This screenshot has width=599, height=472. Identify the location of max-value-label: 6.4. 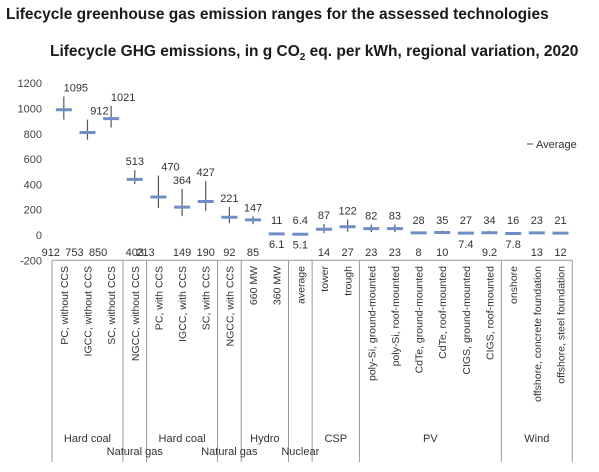
(300, 221).